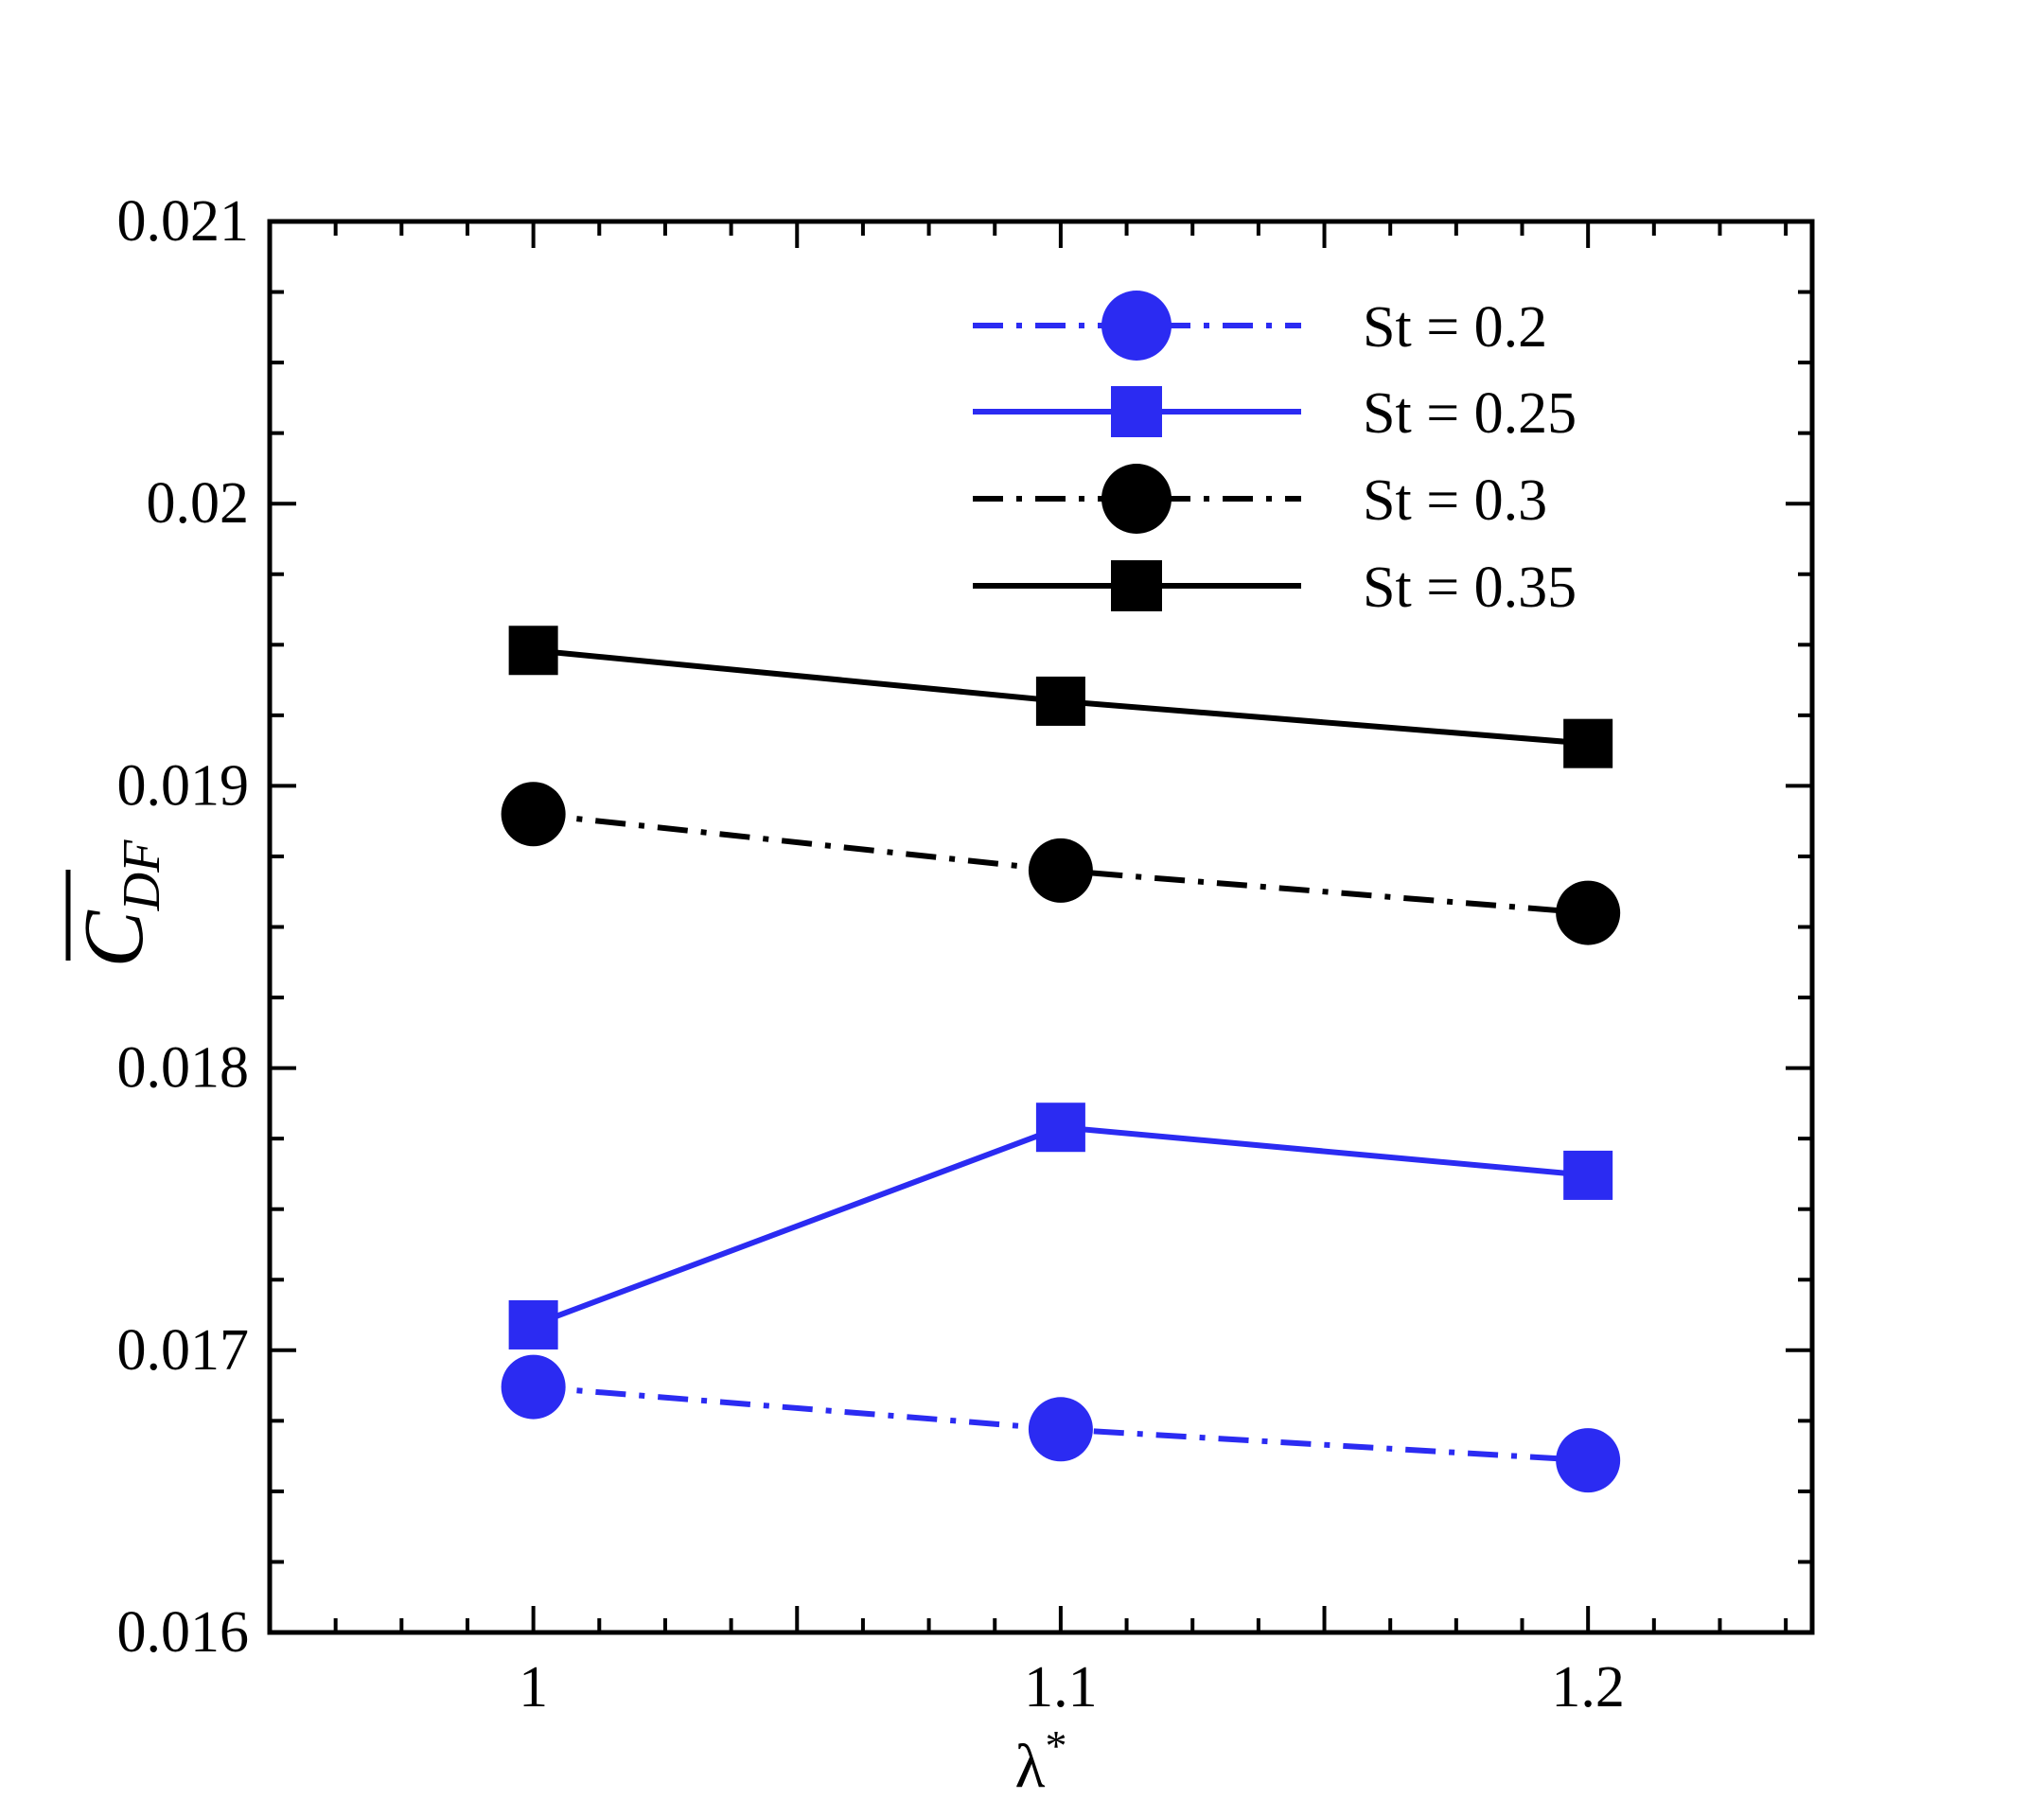 Image resolution: width=2044 pixels, height=1817 pixels. What do you see at coordinates (183, 786) in the screenshot?
I see `y-tick-label: 0.019` at bounding box center [183, 786].